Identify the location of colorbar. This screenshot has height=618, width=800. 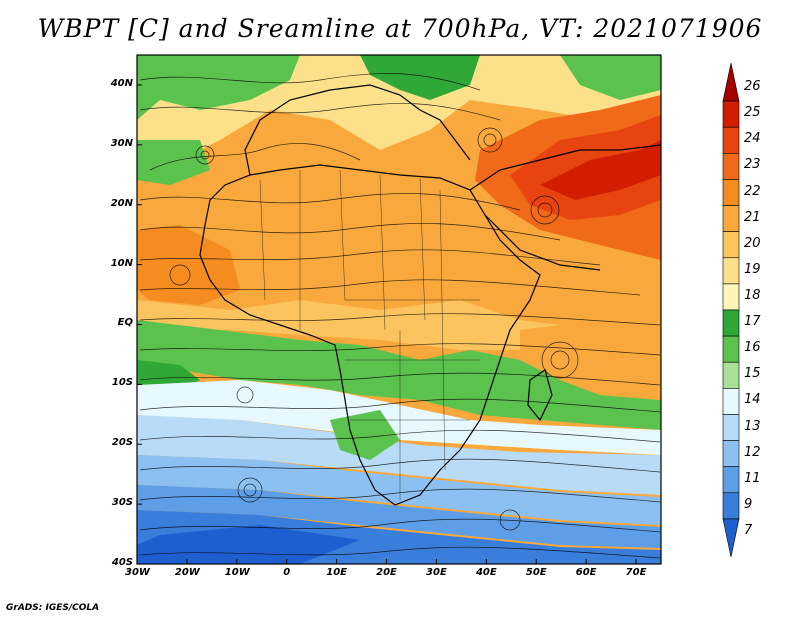
(731, 310).